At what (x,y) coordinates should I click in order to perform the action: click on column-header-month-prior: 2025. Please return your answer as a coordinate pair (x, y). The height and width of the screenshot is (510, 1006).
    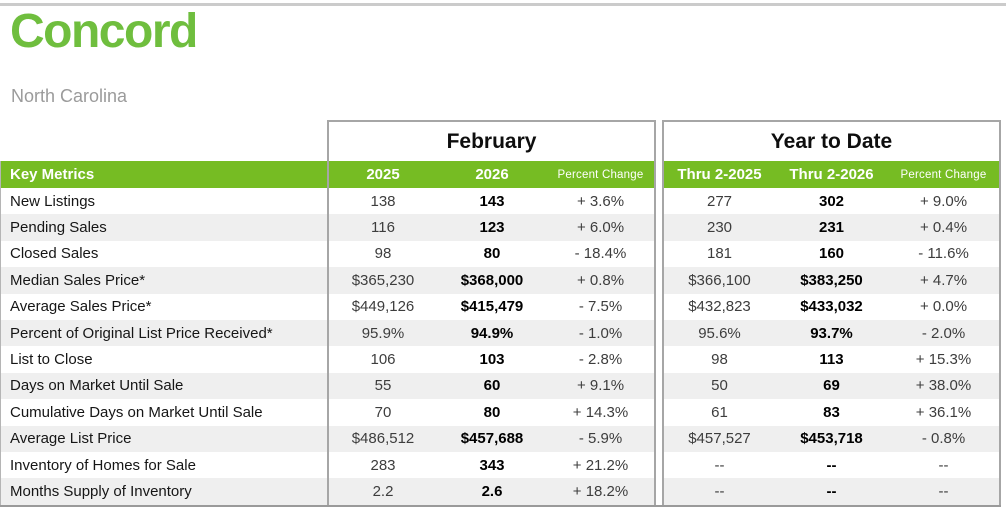
    Looking at the image, I should click on (382, 174).